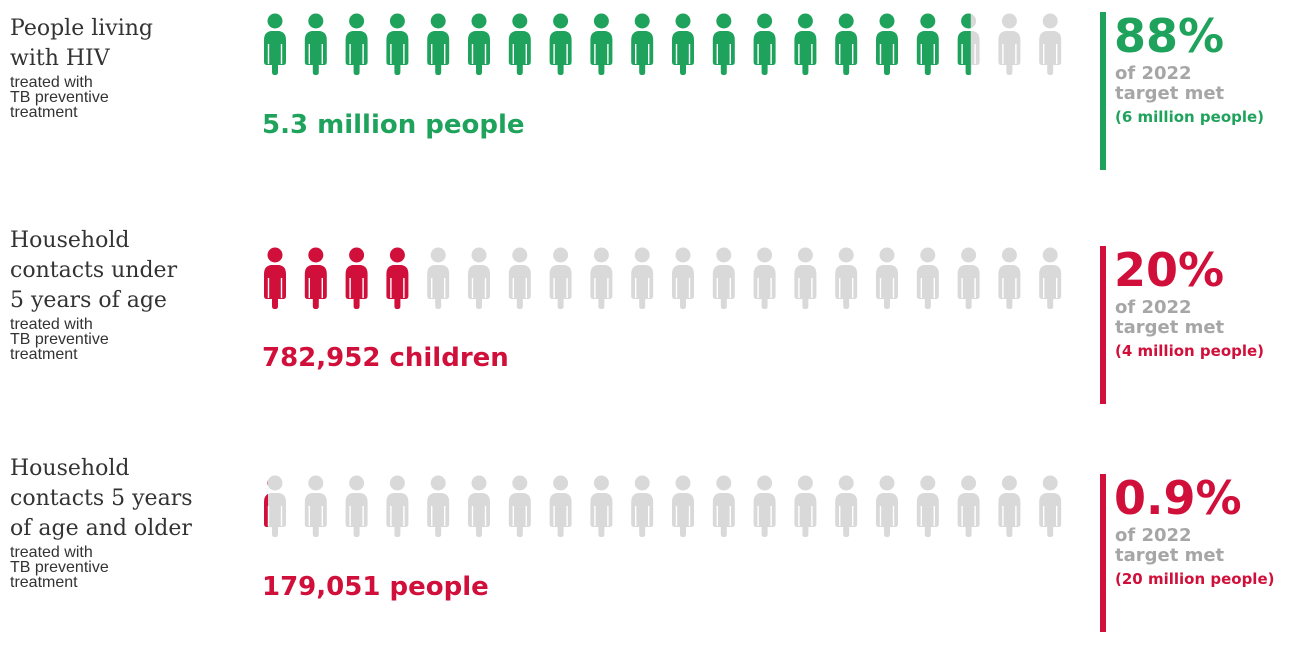 The image size is (1290, 654). What do you see at coordinates (94, 270) in the screenshot?
I see `row-label-main-line: contacts under` at bounding box center [94, 270].